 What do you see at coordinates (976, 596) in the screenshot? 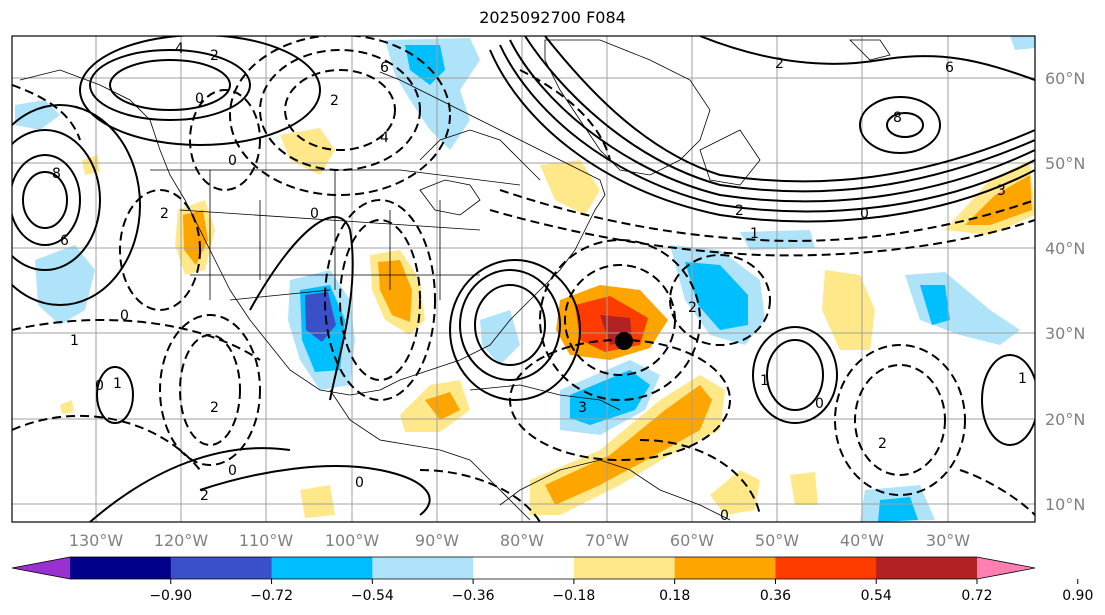
I see `colorbar-tick-label: 0.72` at bounding box center [976, 596].